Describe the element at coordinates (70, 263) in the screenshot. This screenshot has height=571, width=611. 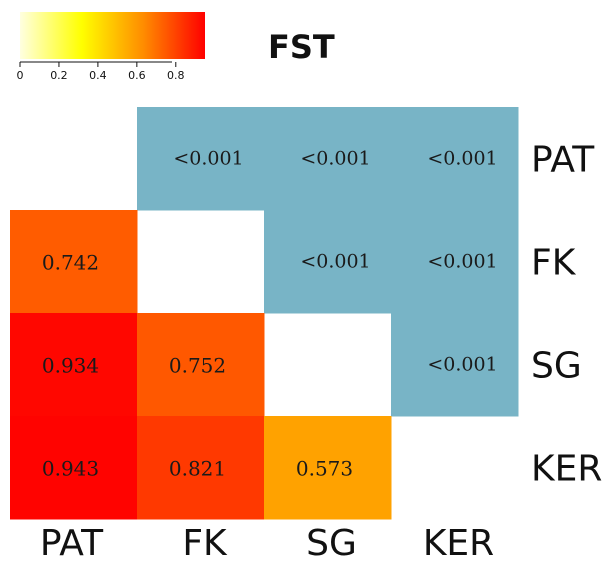
I see `fst-value-label: 0.742` at that location.